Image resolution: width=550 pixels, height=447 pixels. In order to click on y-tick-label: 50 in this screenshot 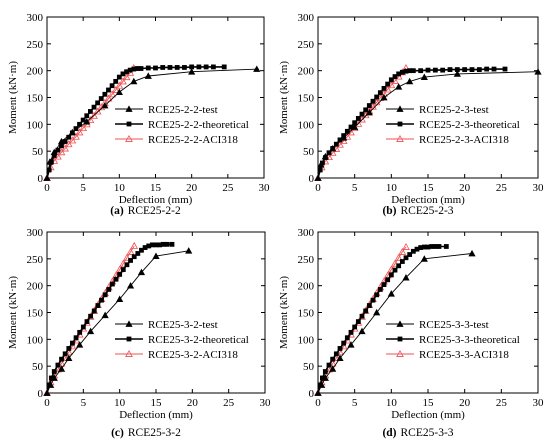, I will do `click(309, 152)`.